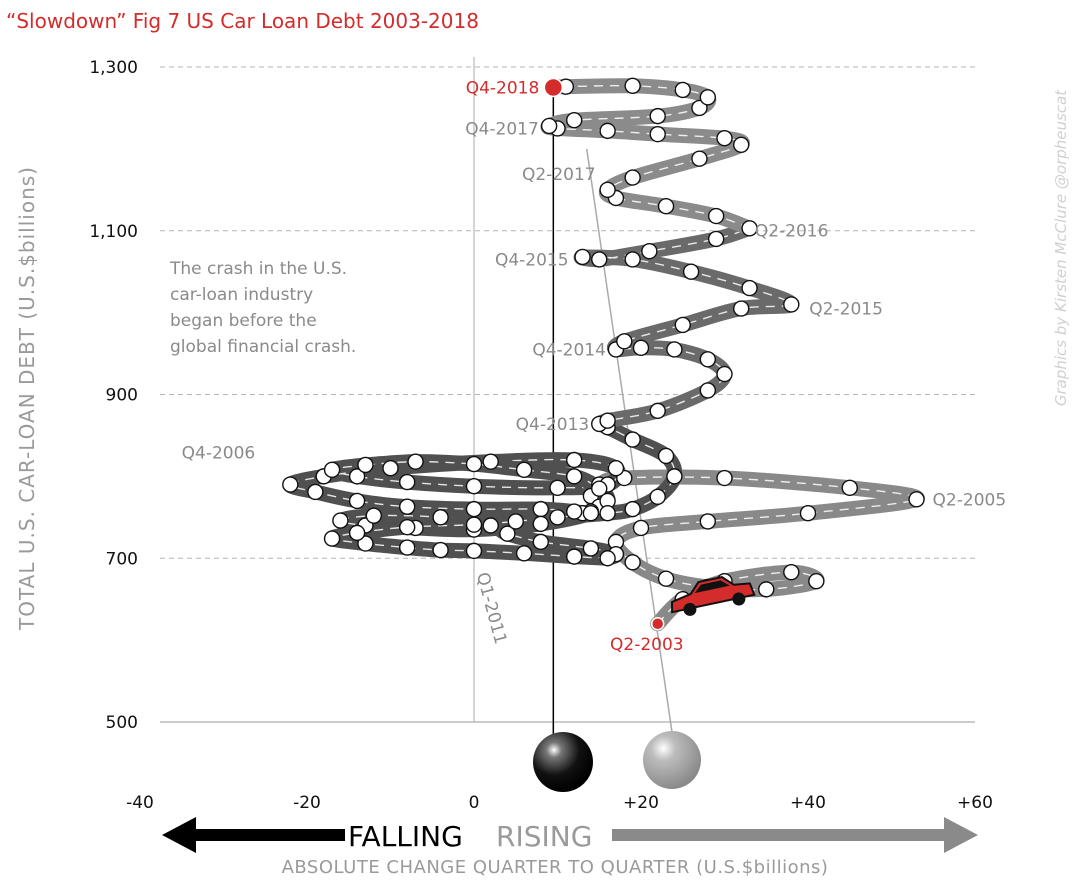  Describe the element at coordinates (307, 803) in the screenshot. I see `x-tick-label: -20` at that location.